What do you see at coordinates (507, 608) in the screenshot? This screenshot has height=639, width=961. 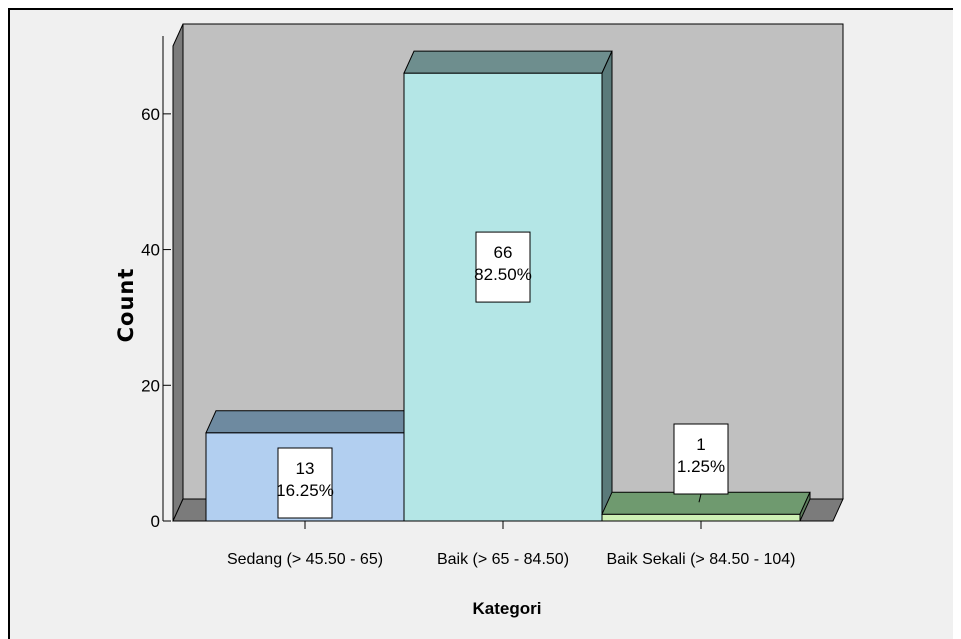 I see `x-axis-title: Kategori` at bounding box center [507, 608].